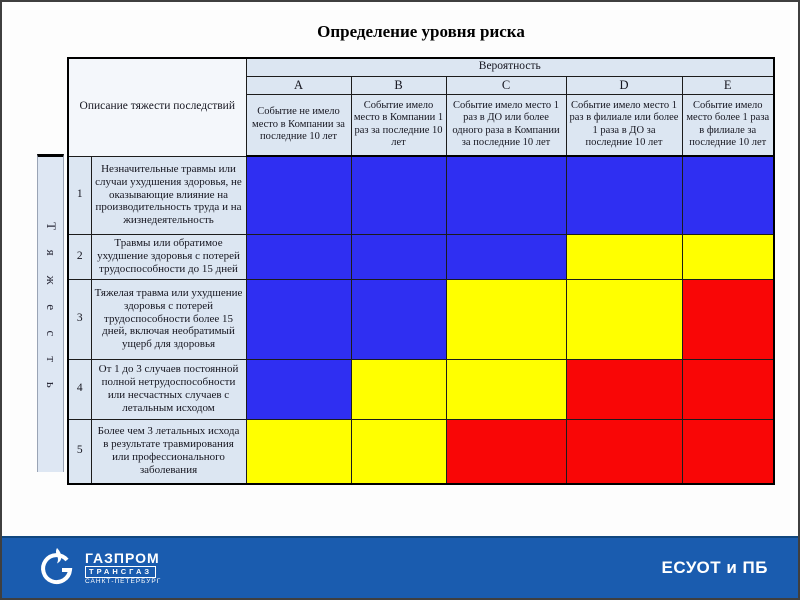 Image resolution: width=800 pixels, height=600 pixels. I want to click on risk-cell-1E-blue, so click(728, 195).